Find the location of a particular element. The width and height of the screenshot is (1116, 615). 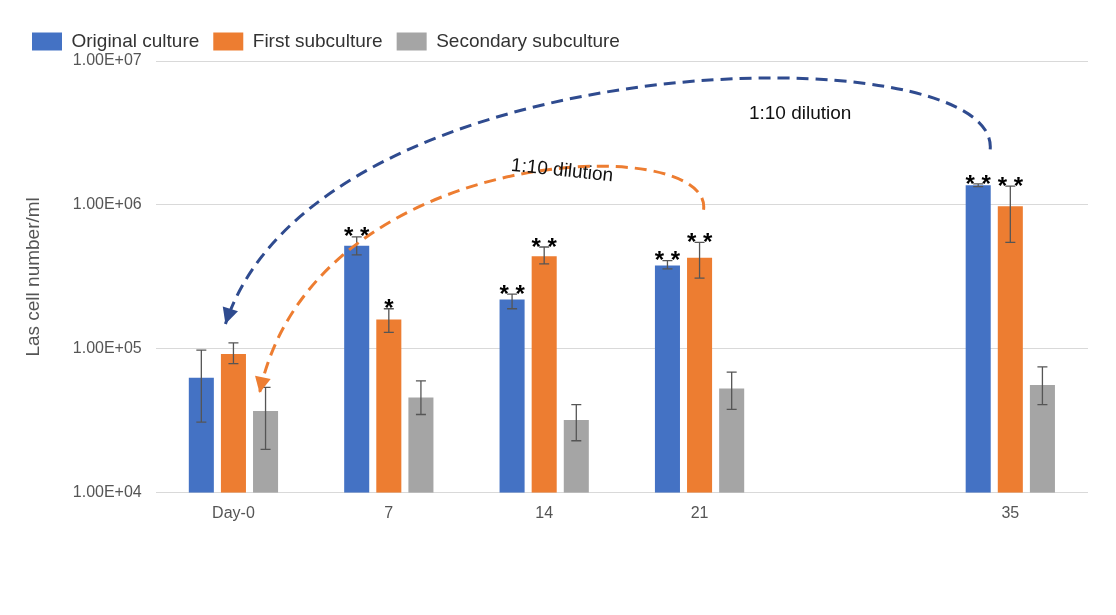

legend-label: Original culture is located at coordinates (135, 40).